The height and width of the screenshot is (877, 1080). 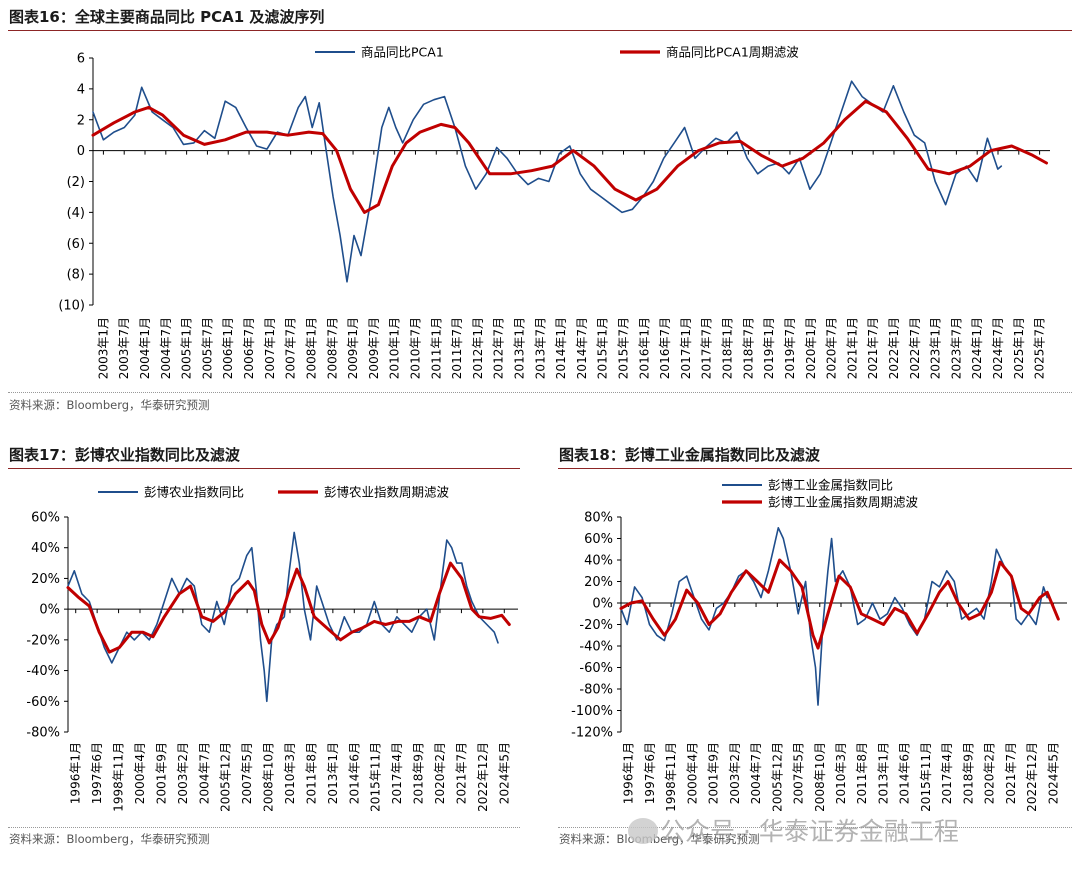 I want to click on x-tick-label: 2003年7月, so click(x=124, y=348).